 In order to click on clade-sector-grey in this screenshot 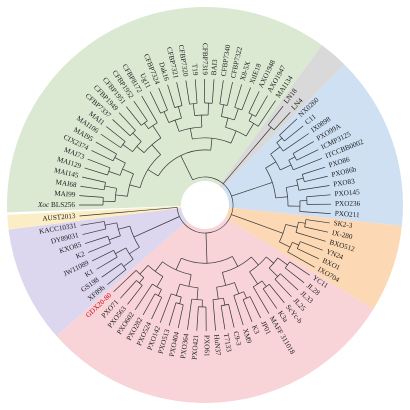, I will do `click(282, 116)`.